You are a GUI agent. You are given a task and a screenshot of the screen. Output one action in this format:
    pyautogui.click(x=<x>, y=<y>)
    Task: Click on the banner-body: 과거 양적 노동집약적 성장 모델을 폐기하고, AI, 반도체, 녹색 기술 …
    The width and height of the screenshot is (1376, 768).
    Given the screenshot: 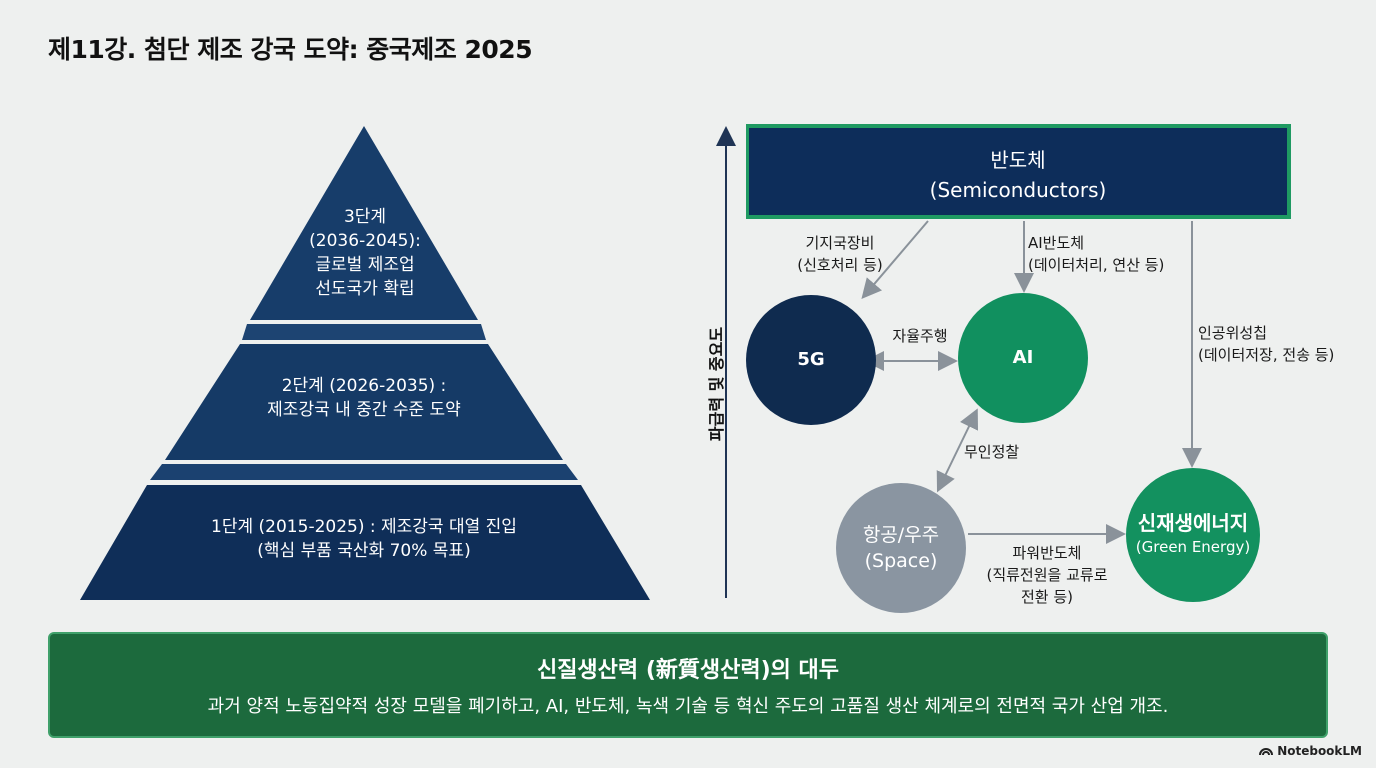 What is the action you would take?
    pyautogui.click(x=688, y=706)
    